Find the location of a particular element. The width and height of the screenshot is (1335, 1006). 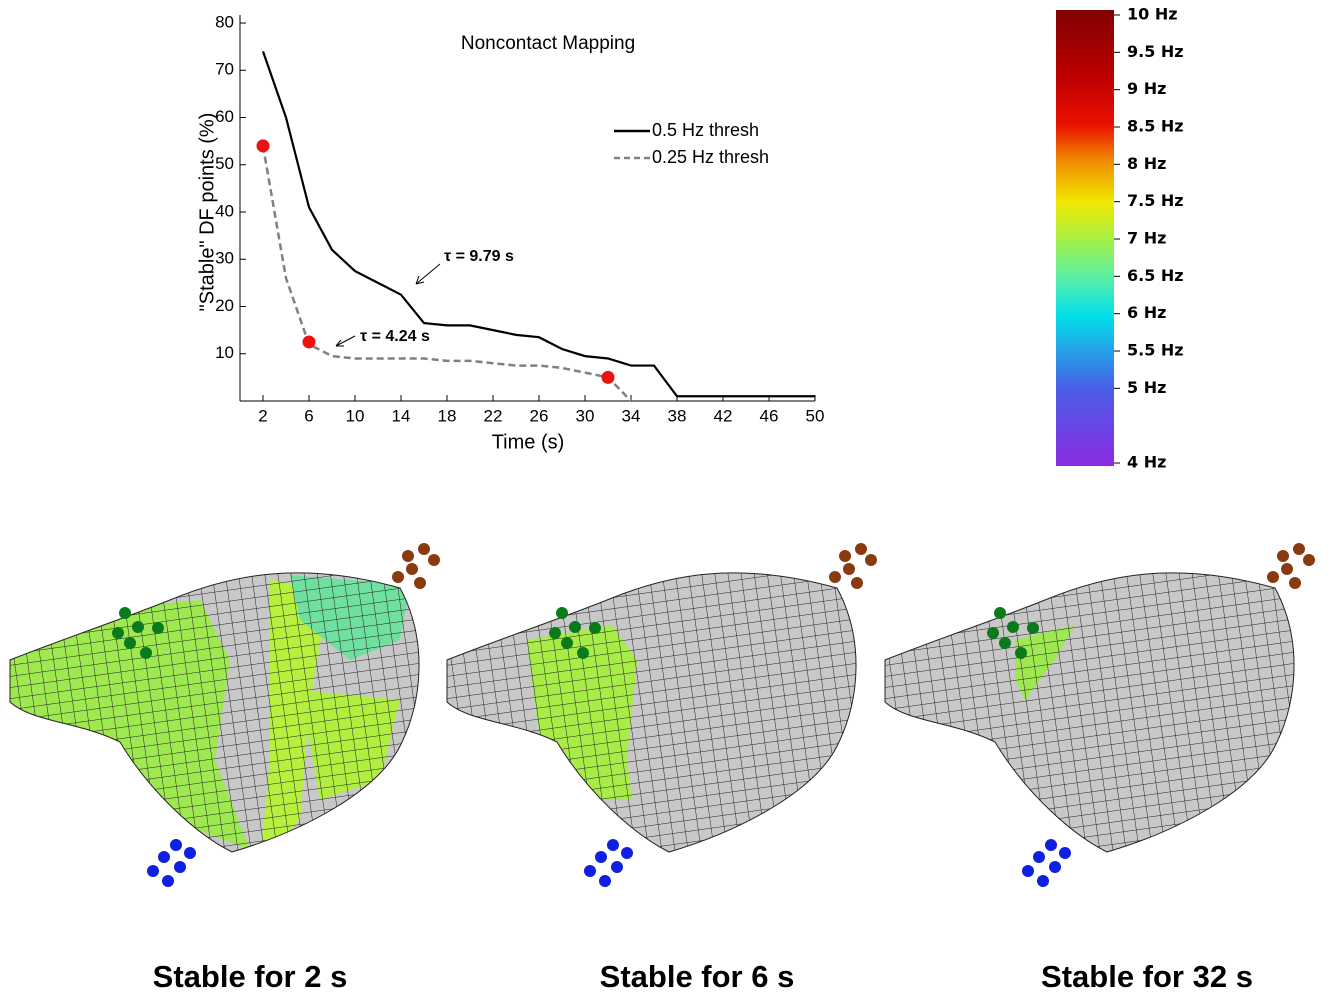

y-tick-label: 20 is located at coordinates (224, 305).